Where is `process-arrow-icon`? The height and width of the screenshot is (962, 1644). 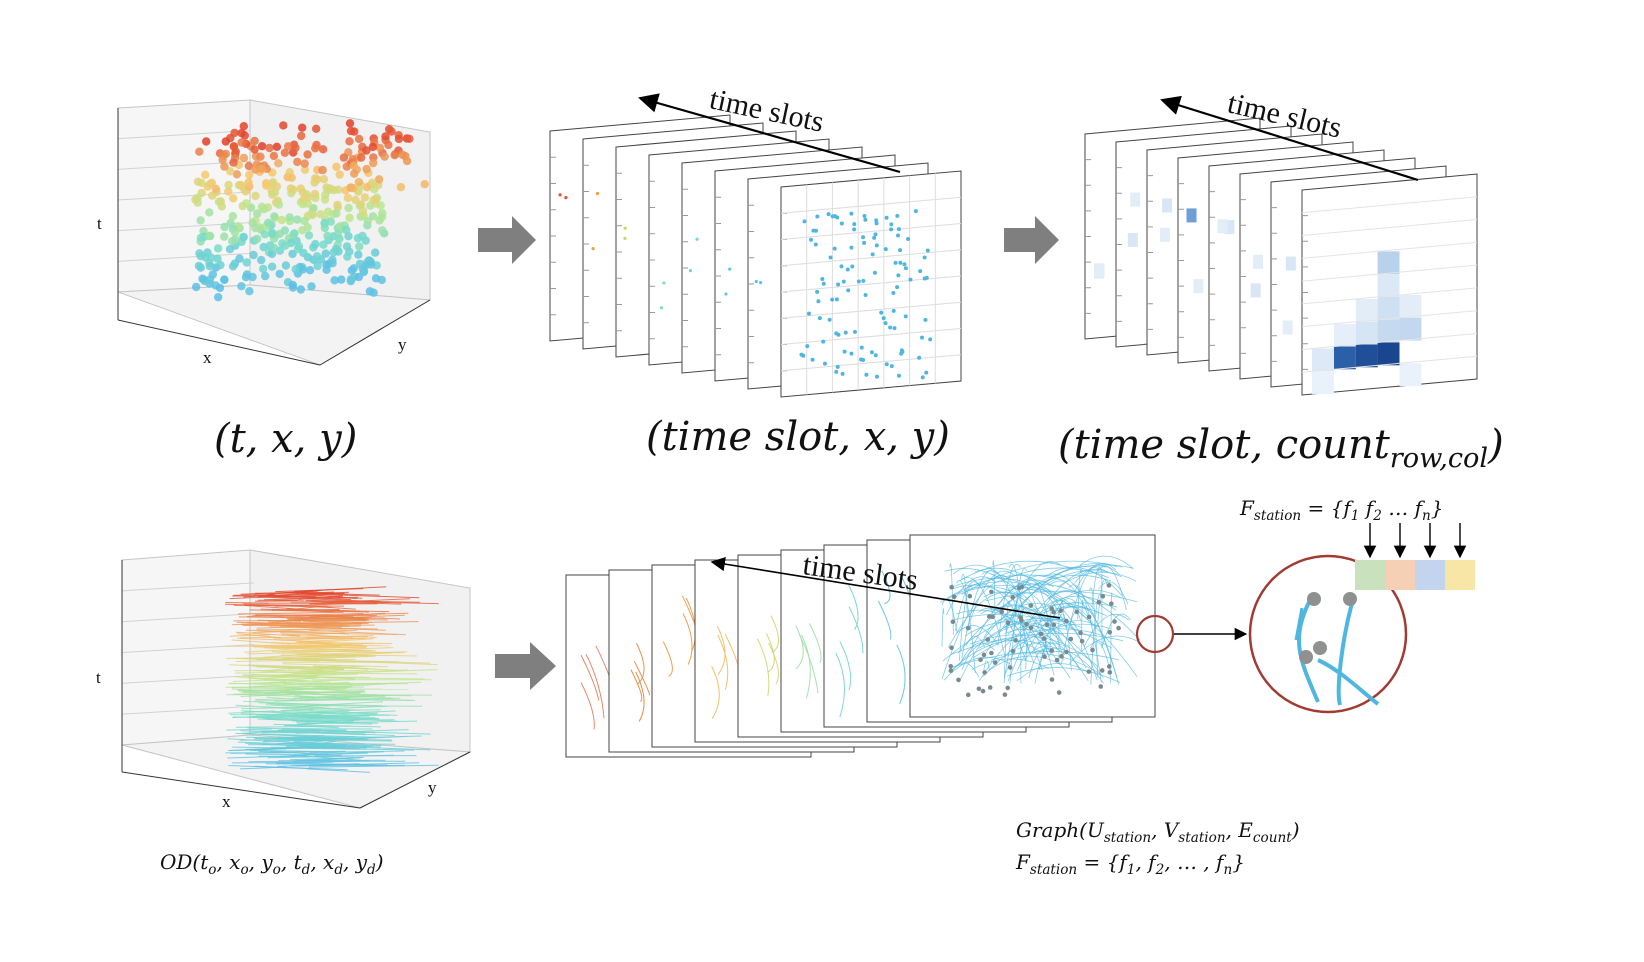
process-arrow-icon is located at coordinates (525, 666).